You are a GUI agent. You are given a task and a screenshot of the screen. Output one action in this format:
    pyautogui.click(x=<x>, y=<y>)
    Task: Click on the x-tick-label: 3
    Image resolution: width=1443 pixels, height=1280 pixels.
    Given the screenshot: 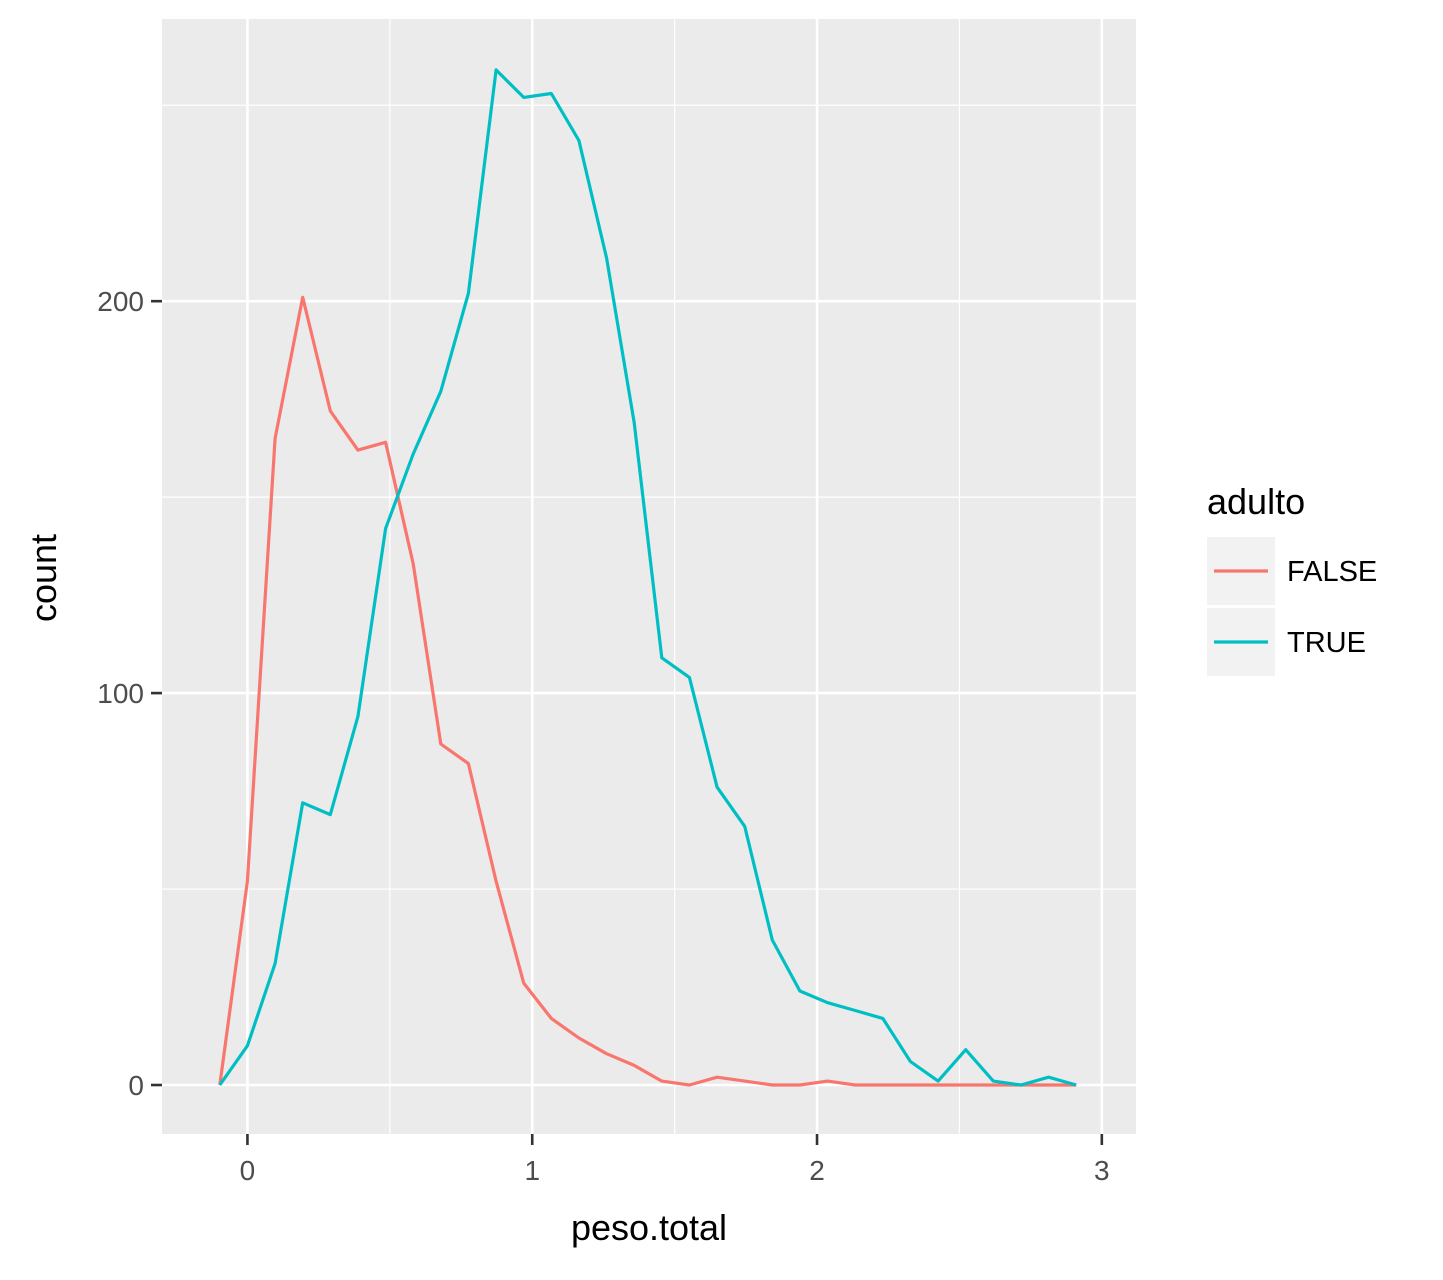 What is the action you would take?
    pyautogui.click(x=1102, y=1170)
    